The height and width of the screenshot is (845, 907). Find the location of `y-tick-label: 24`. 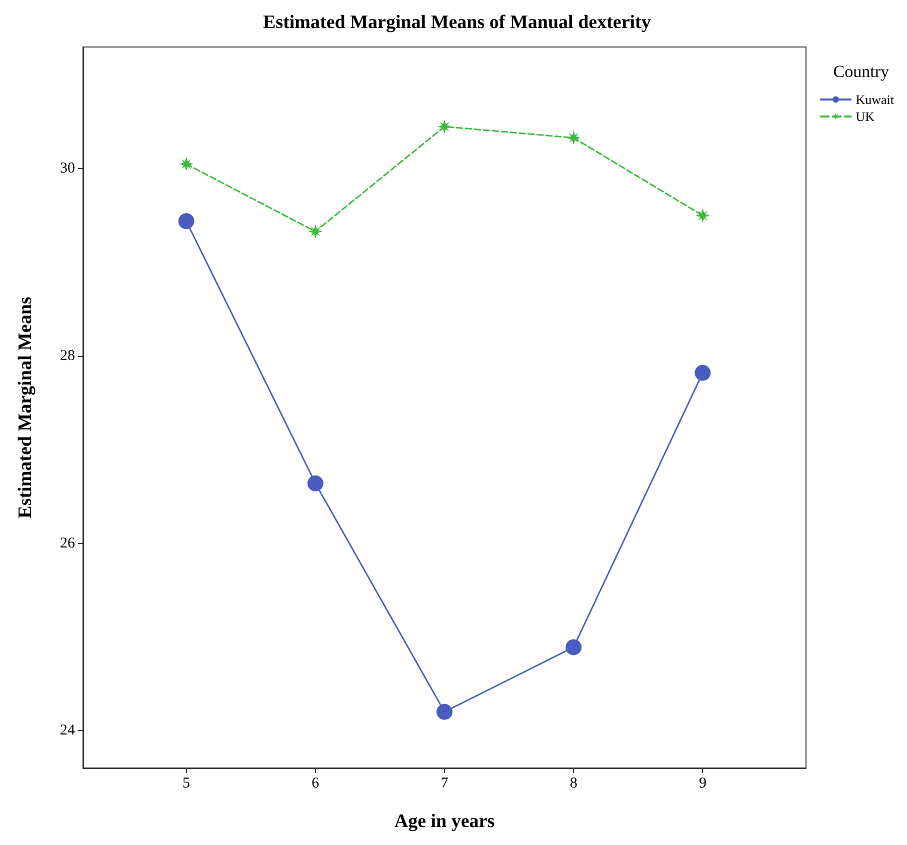

y-tick-label: 24 is located at coordinates (68, 730).